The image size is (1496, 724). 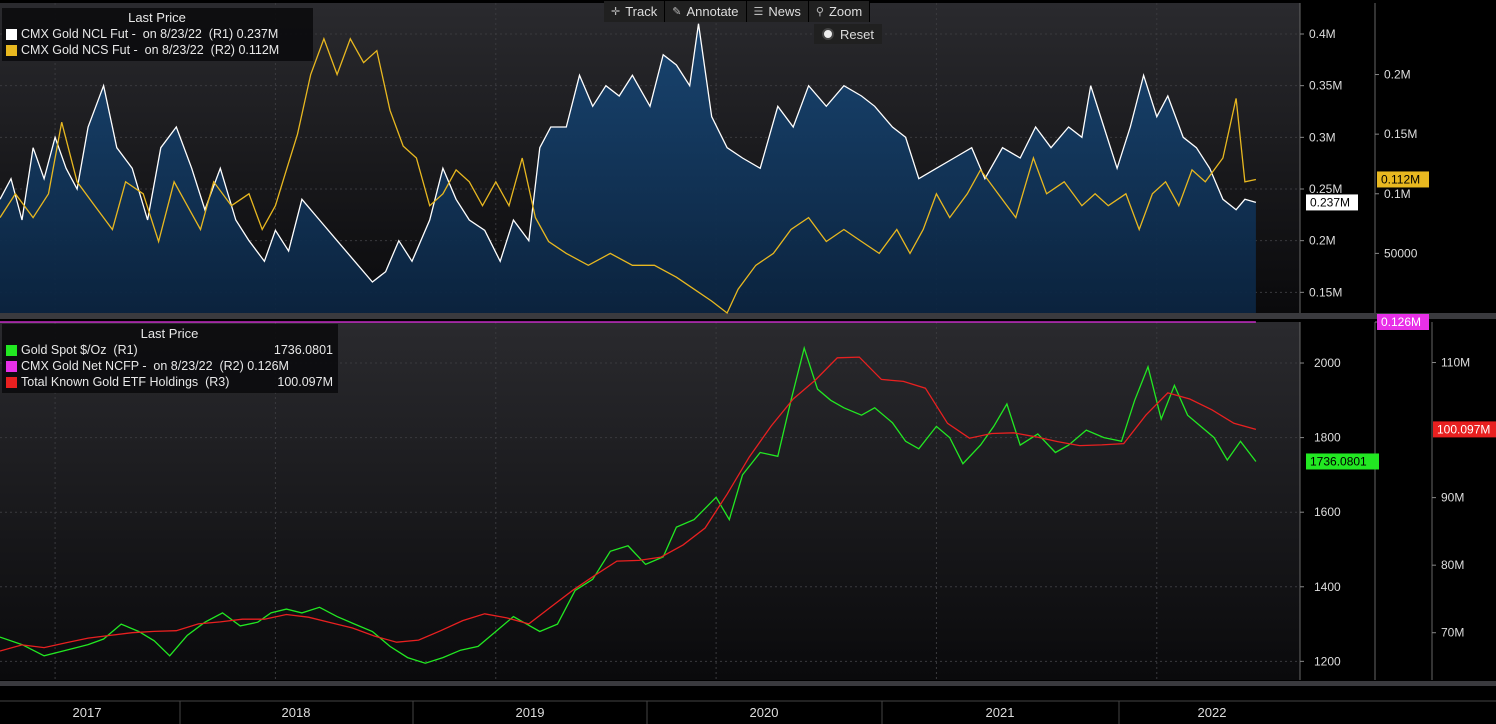 I want to click on tick-label: 50000, so click(x=1401, y=253).